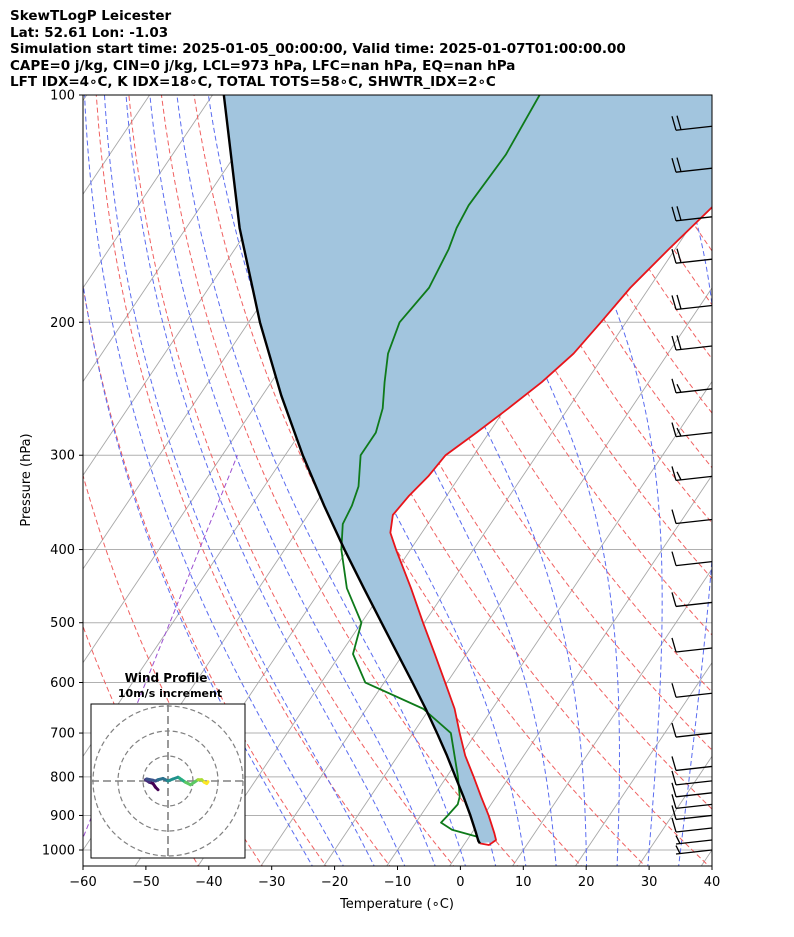  I want to click on x-tick-label: 10, so click(523, 882).